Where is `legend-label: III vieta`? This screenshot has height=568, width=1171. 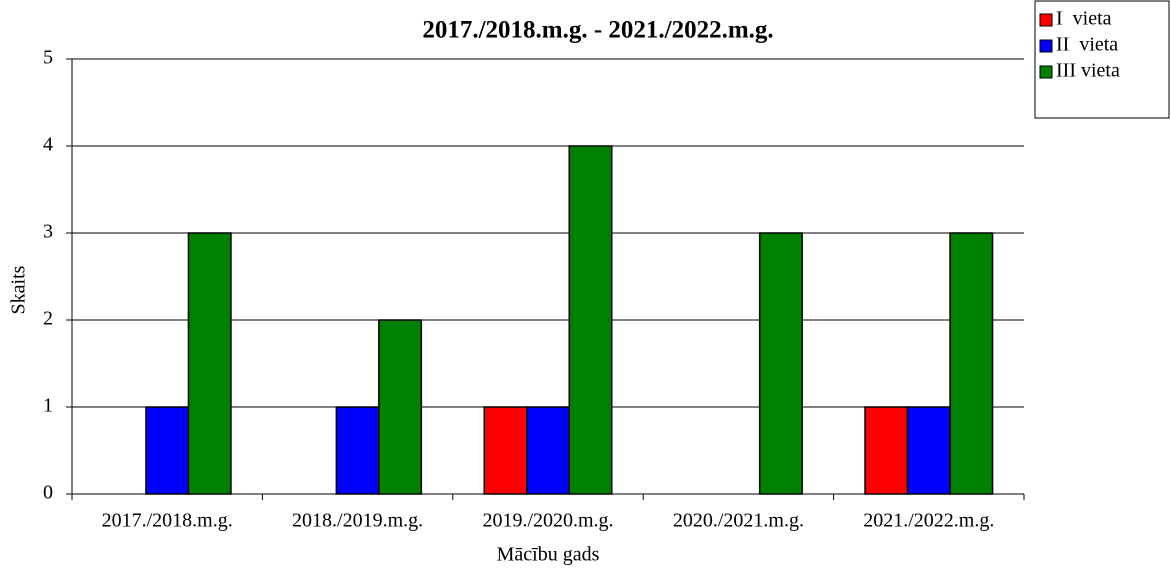 legend-label: III vieta is located at coordinates (1088, 71).